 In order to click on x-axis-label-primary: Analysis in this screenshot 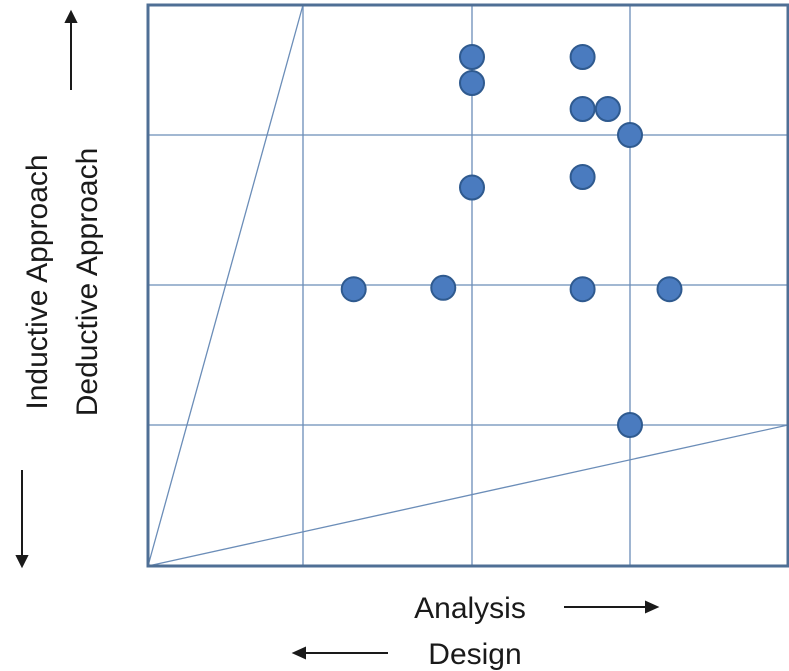, I will do `click(470, 608)`.